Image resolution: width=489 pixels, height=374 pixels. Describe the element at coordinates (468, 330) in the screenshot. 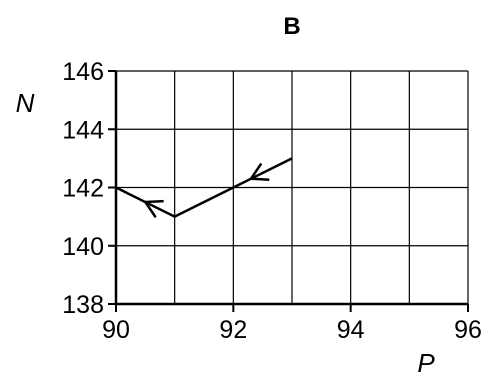

I see `x-tick-label: 96` at that location.